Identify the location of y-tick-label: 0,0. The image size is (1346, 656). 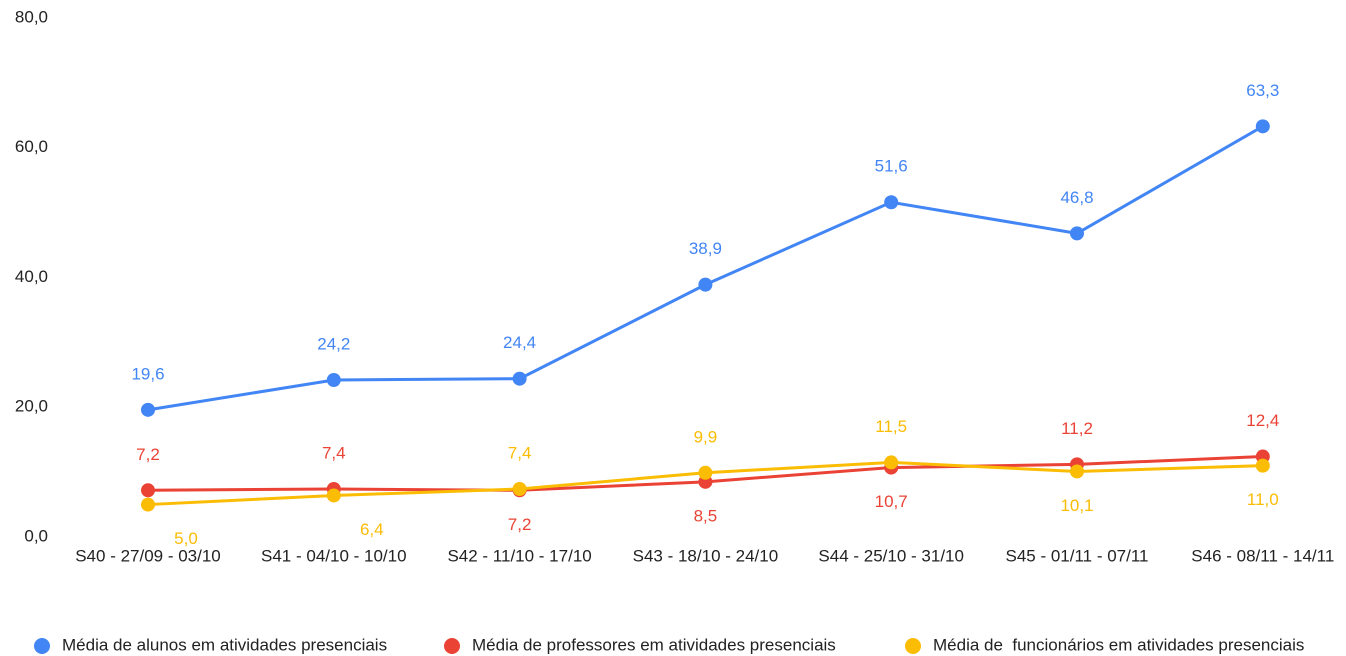
(36, 535).